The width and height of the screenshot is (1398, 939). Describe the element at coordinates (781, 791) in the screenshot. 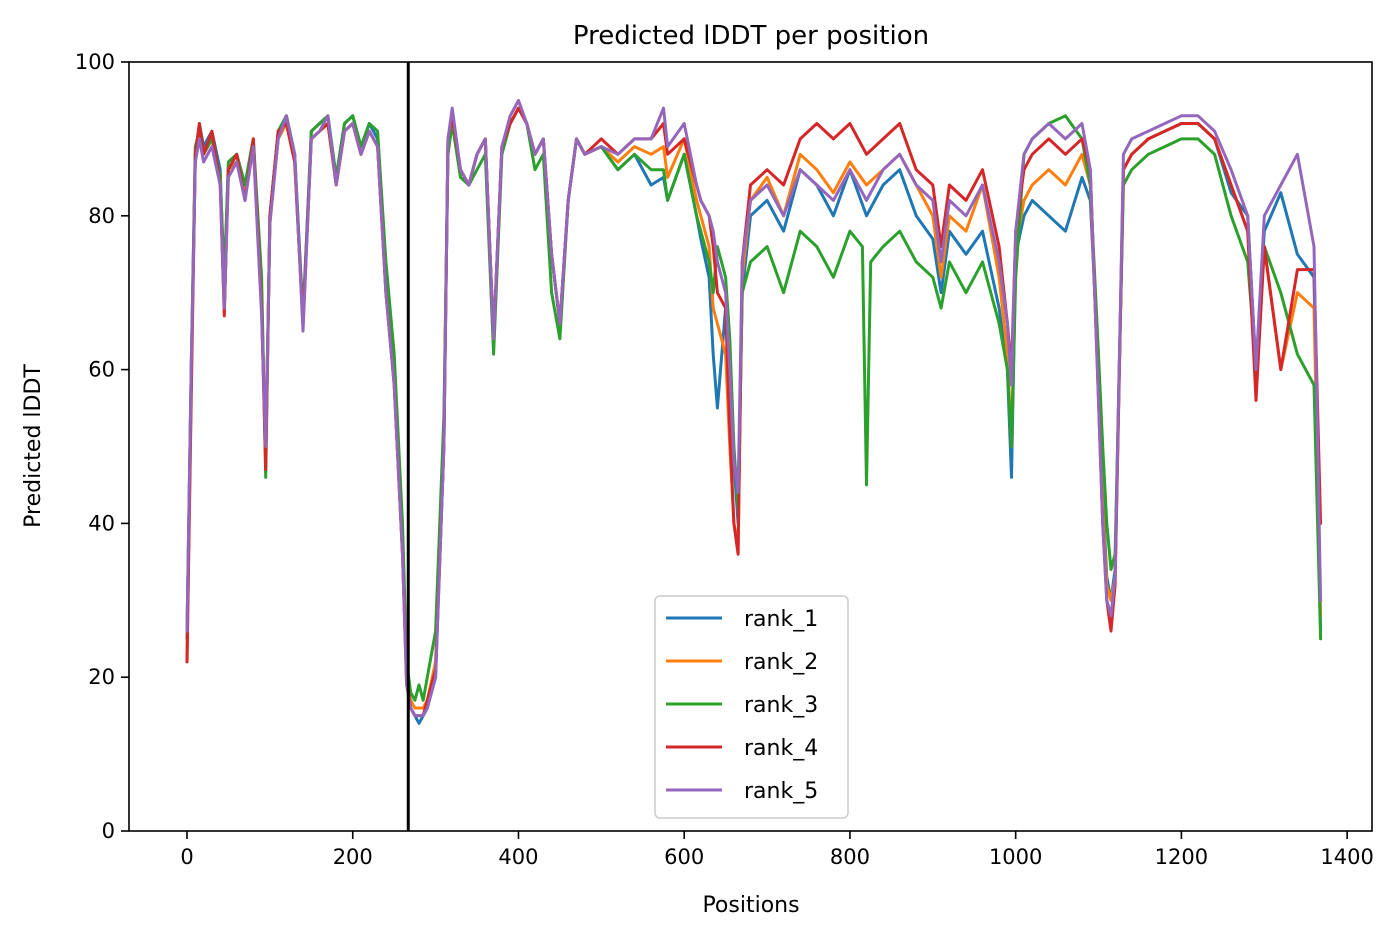

I see `legend-label-rank-5: rank_5` at that location.